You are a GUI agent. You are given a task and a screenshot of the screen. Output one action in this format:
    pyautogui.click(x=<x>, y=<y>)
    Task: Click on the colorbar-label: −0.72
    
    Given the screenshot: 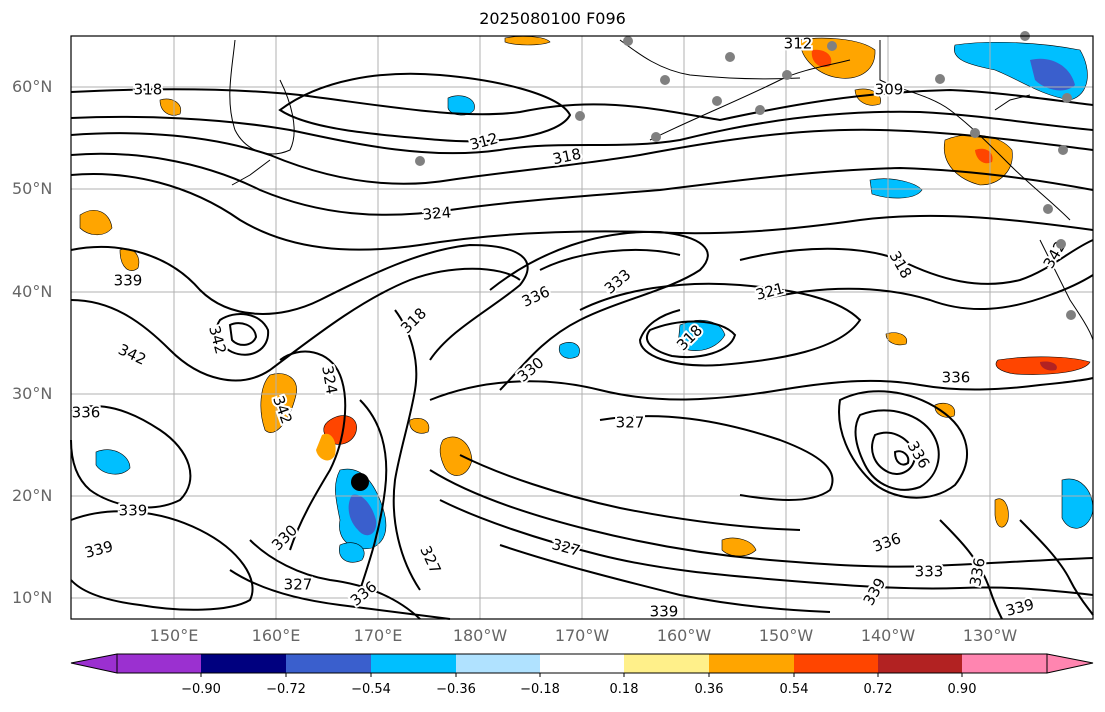 What is the action you would take?
    pyautogui.click(x=286, y=689)
    